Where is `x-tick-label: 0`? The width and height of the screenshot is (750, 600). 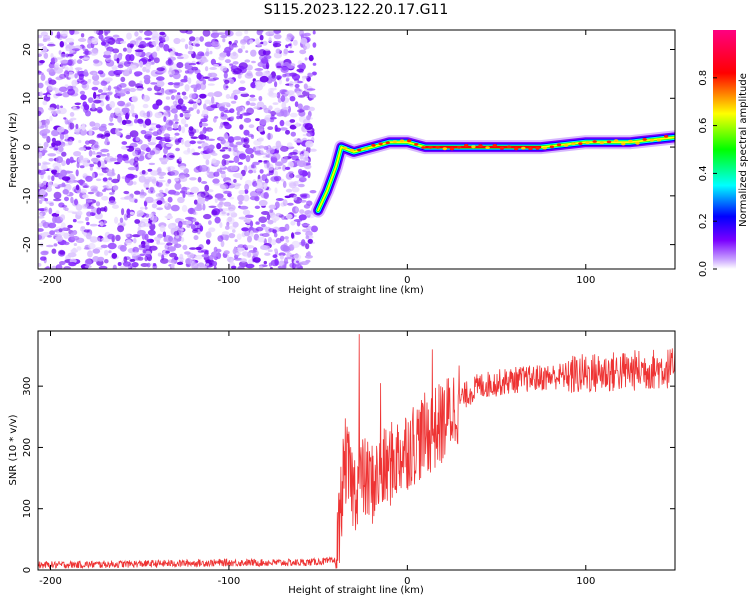
x-tick-label: 0 is located at coordinates (407, 581).